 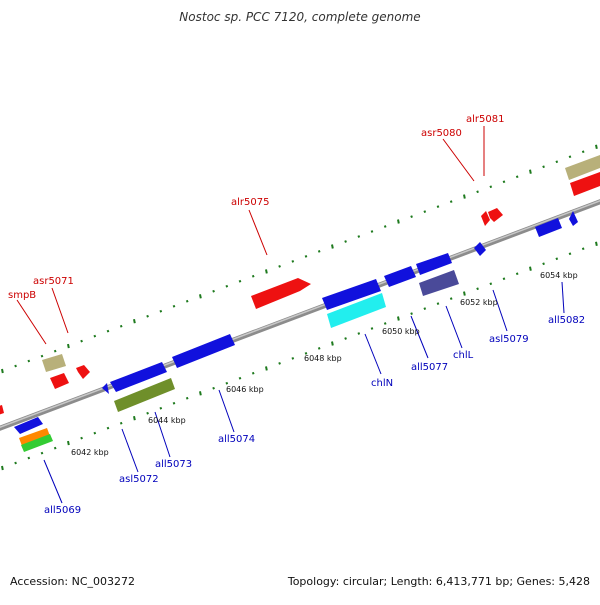 What do you see at coordinates (439, 283) in the screenshot?
I see `gene-chlL` at bounding box center [439, 283].